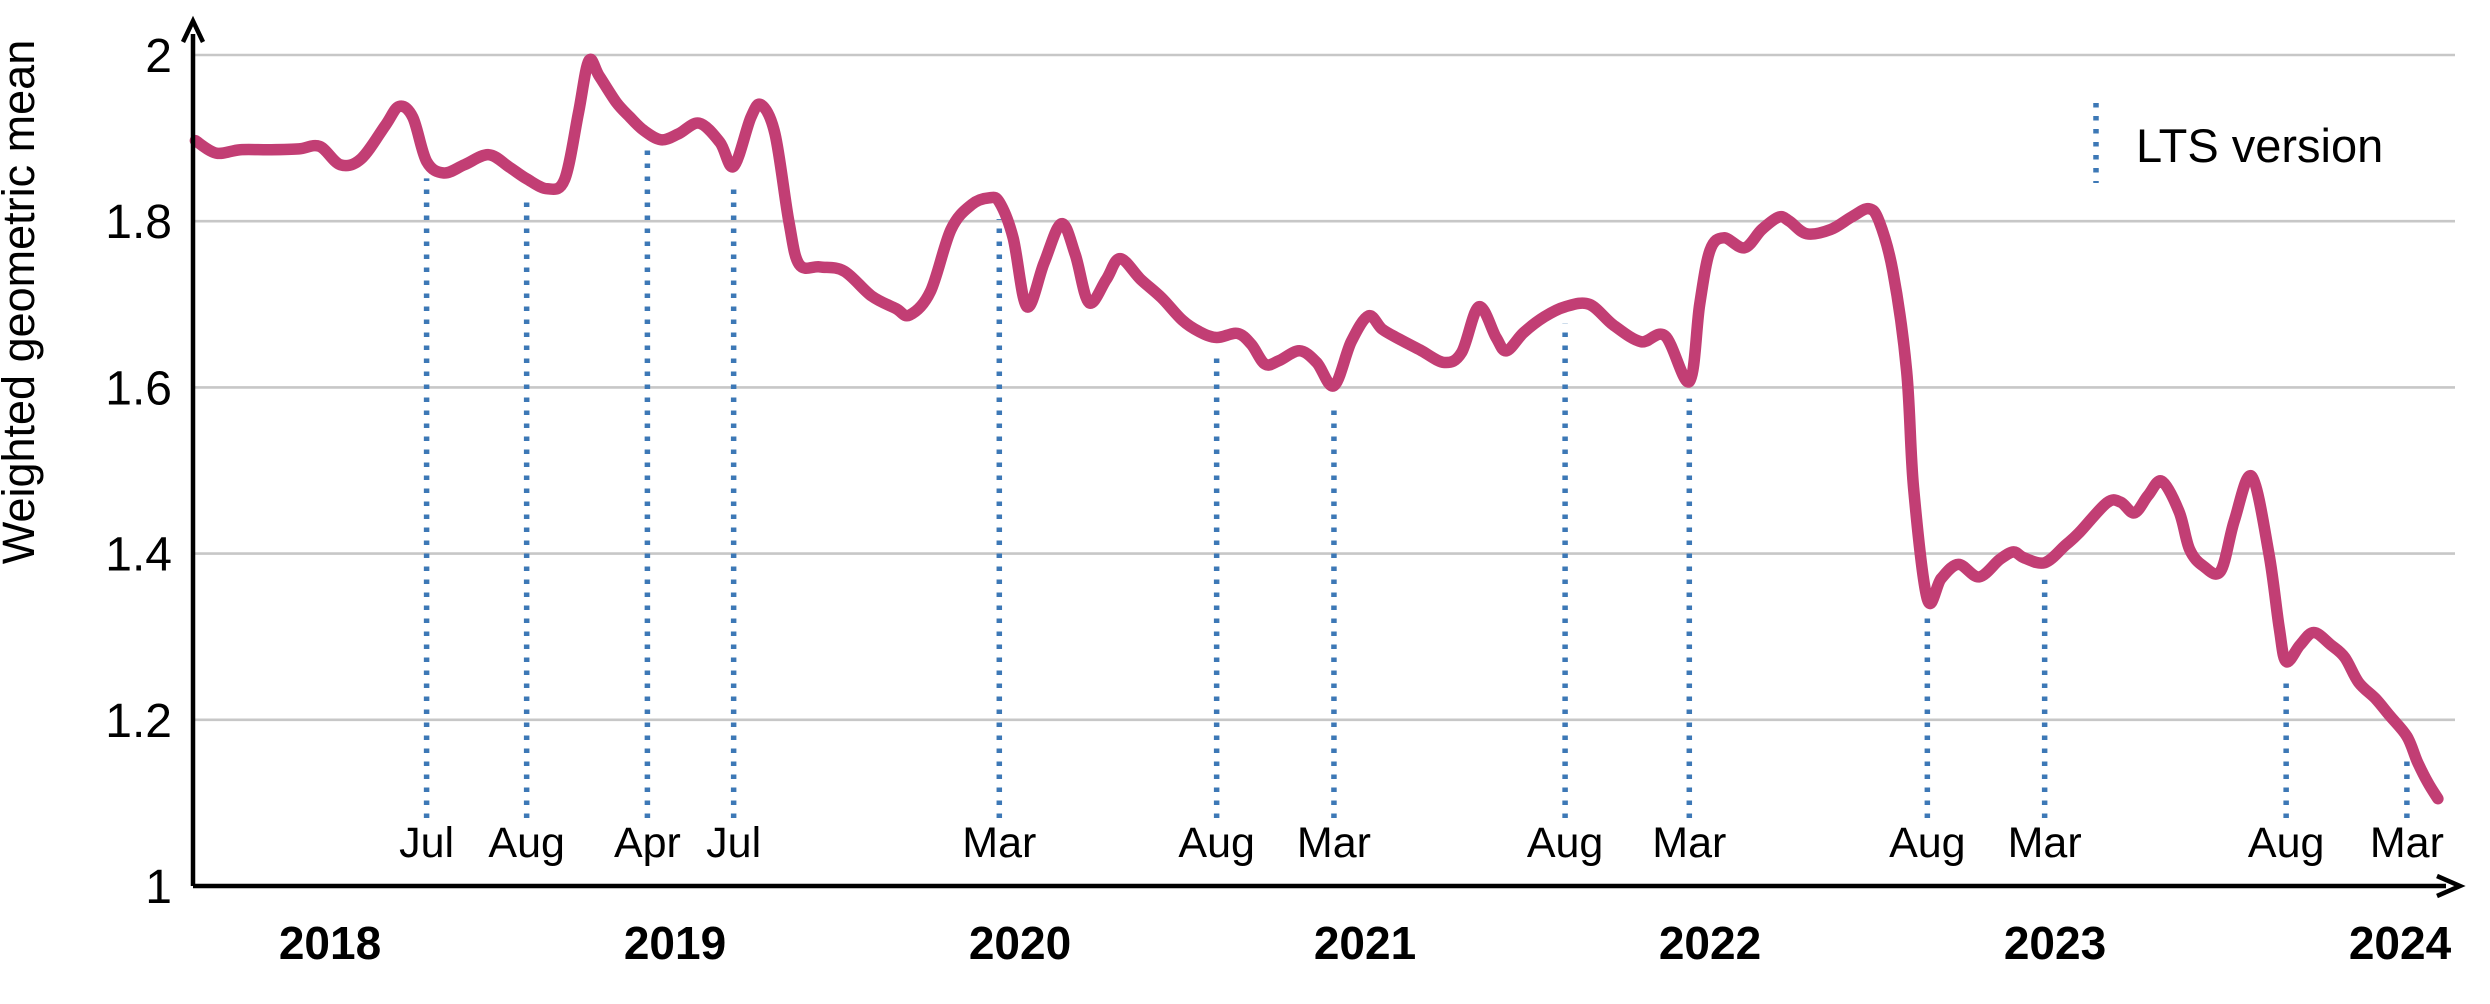 The image size is (2490, 1004). I want to click on year-label: 2024, so click(2400, 943).